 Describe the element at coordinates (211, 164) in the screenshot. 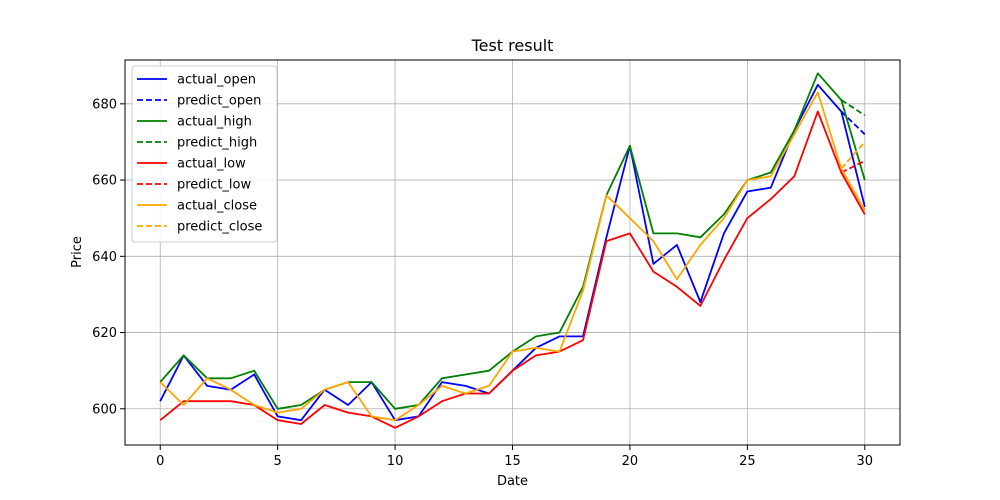

I see `legend-label: actual_low` at that location.